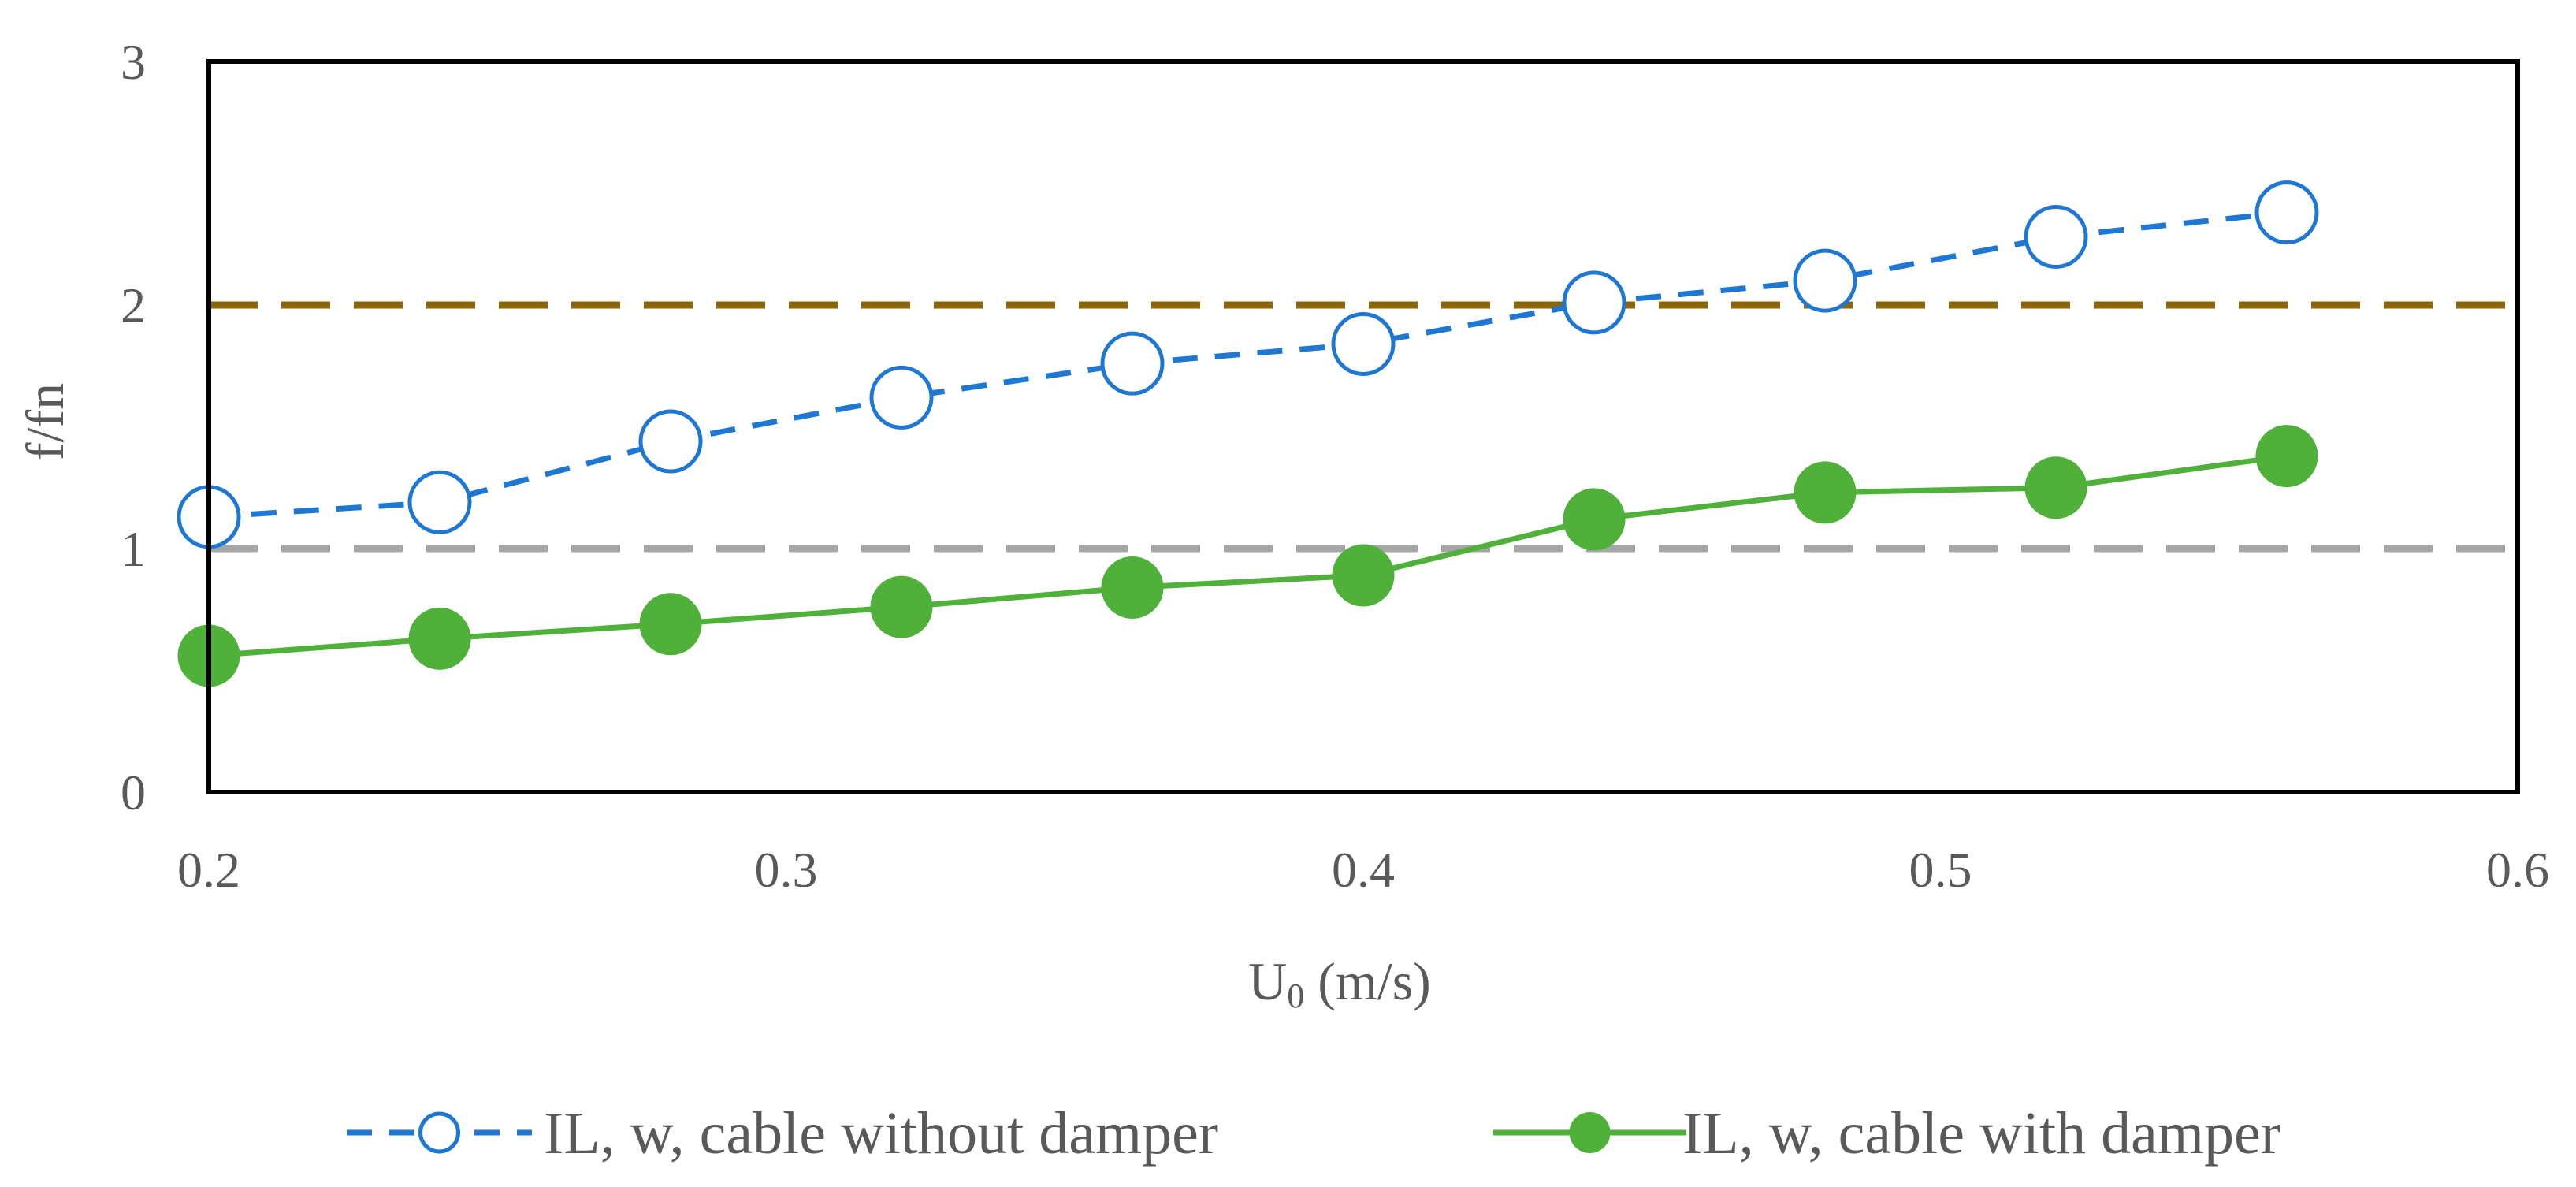 Image resolution: width=2576 pixels, height=1187 pixels. What do you see at coordinates (1940, 870) in the screenshot?
I see `x-tick-label: 0.5` at bounding box center [1940, 870].